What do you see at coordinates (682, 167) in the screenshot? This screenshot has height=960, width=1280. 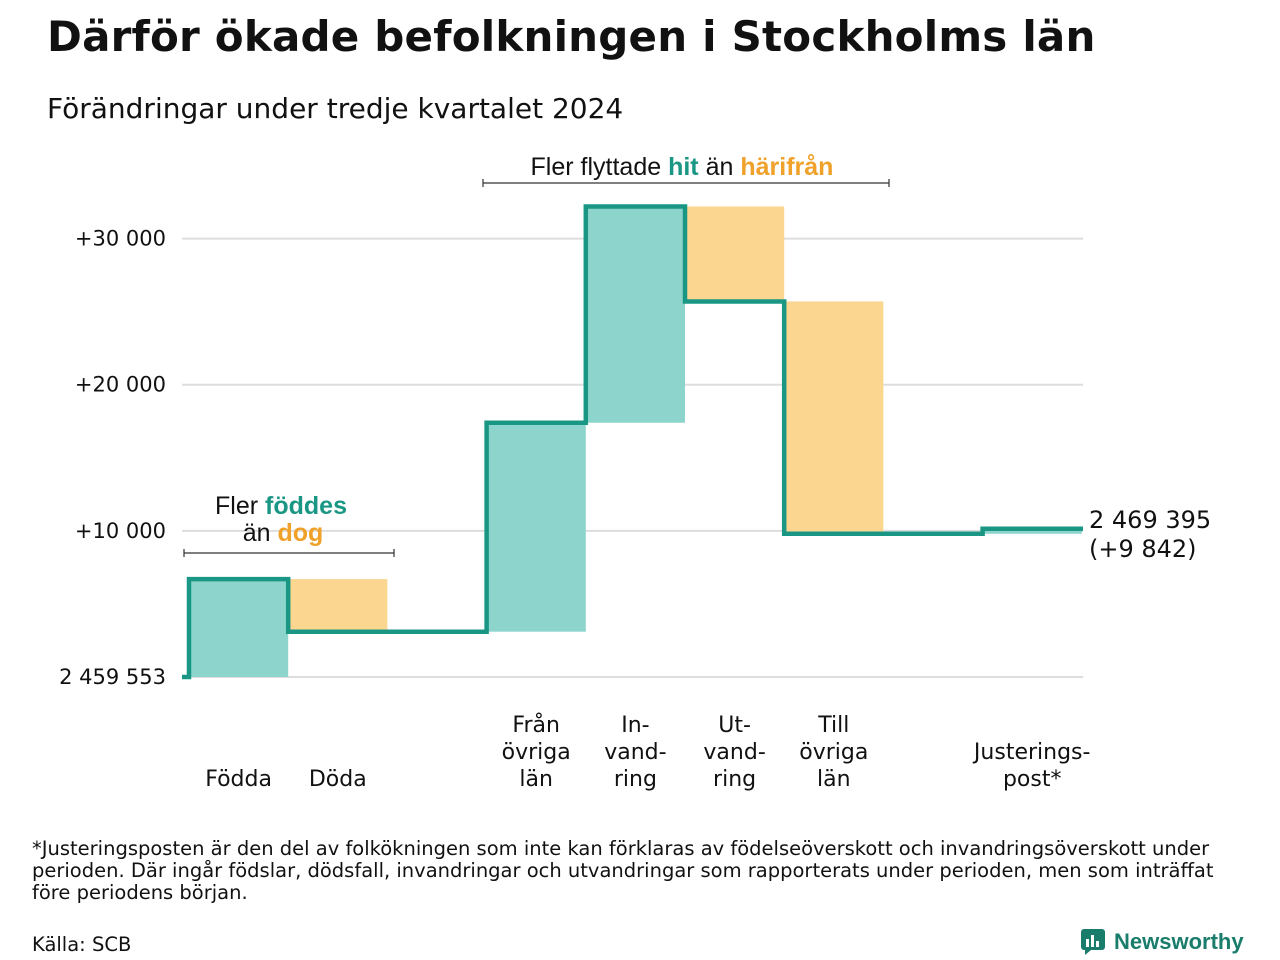 I see `annotation-migration-text: Fler flyttade hit än härifrån` at bounding box center [682, 167].